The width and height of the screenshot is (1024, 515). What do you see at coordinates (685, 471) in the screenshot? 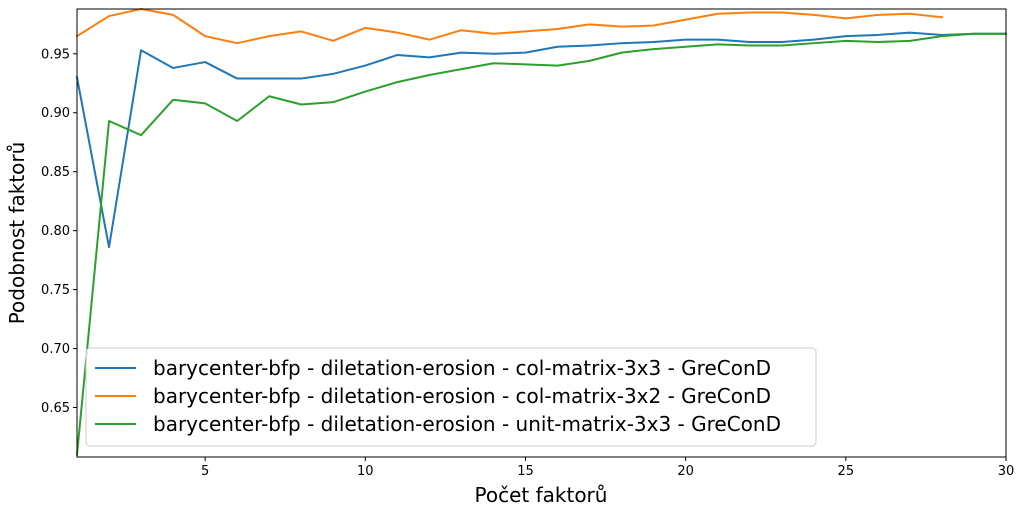
I see `x-tick-label: 20` at bounding box center [685, 471].